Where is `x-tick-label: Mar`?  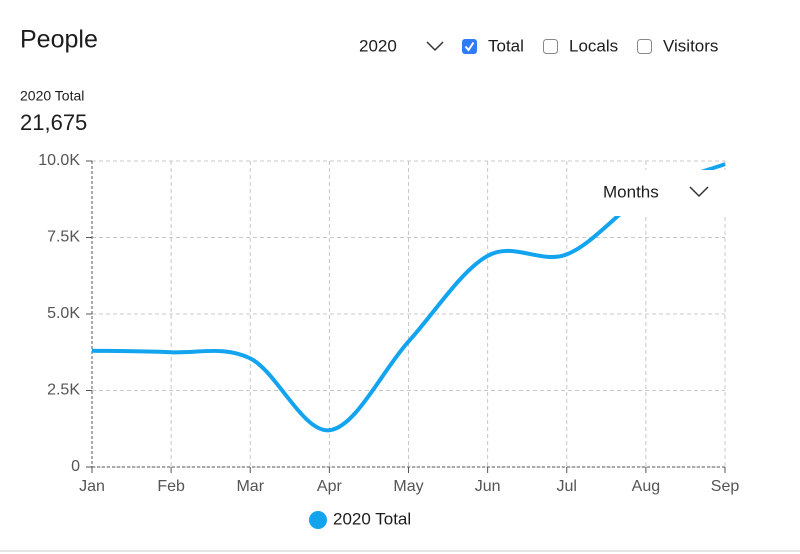
x-tick-label: Mar is located at coordinates (250, 486).